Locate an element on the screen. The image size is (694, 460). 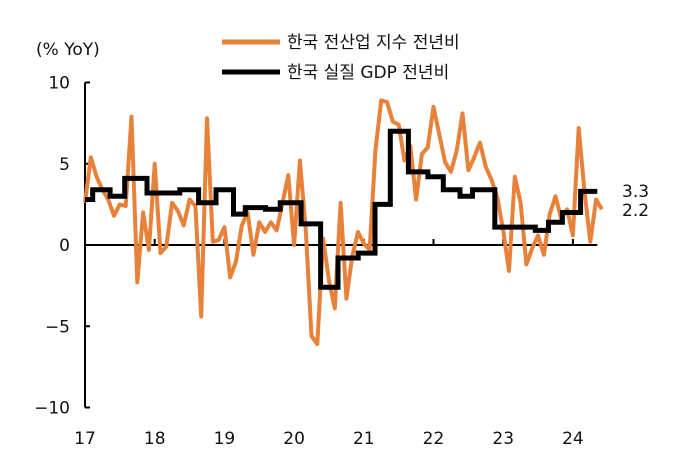
legend-label-gdp: 한국 실질 GDP 전년비 is located at coordinates (368, 73).